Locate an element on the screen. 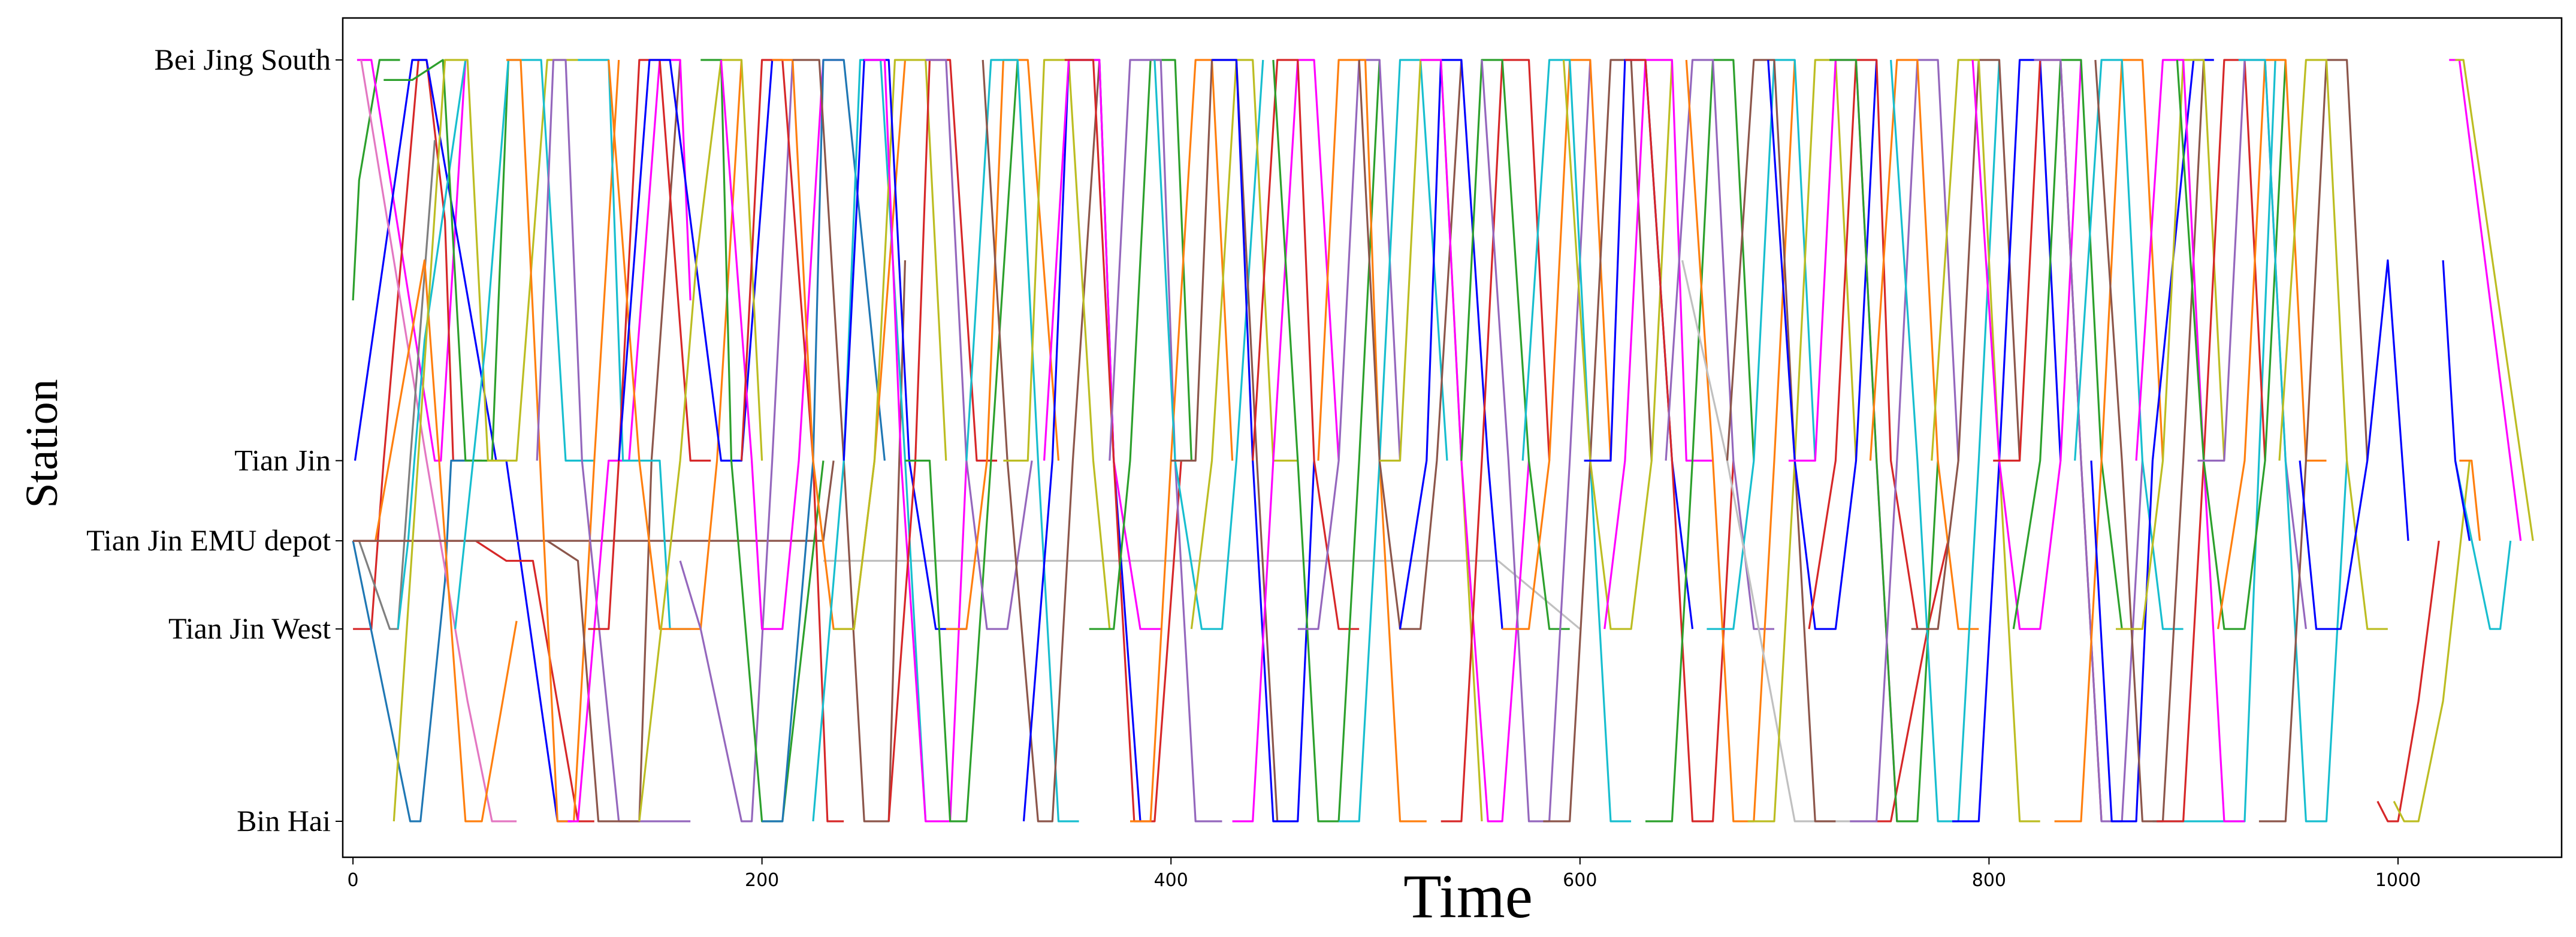  x-tick-label: 800 is located at coordinates (1989, 880).